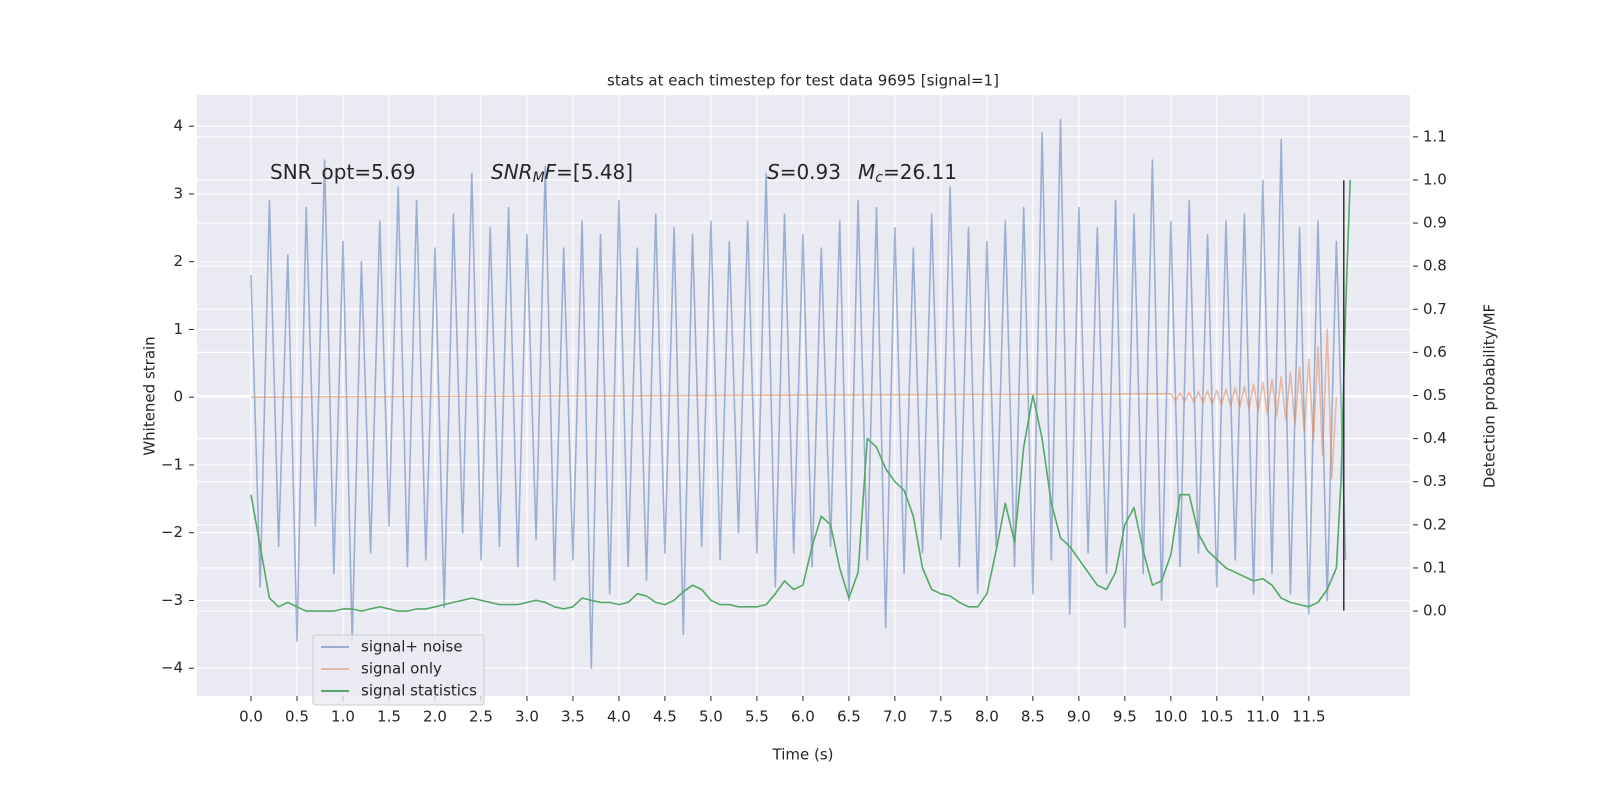  I want to click on y2-tick-label: 0.3, so click(1435, 481).